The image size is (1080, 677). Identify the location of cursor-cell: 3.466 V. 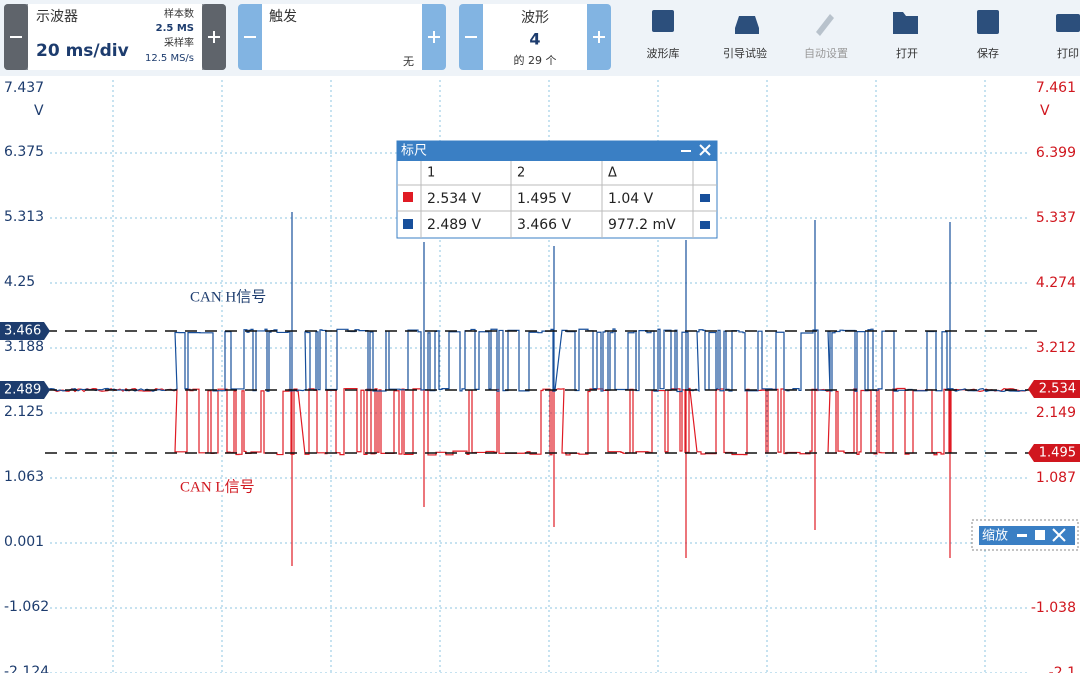
(544, 225).